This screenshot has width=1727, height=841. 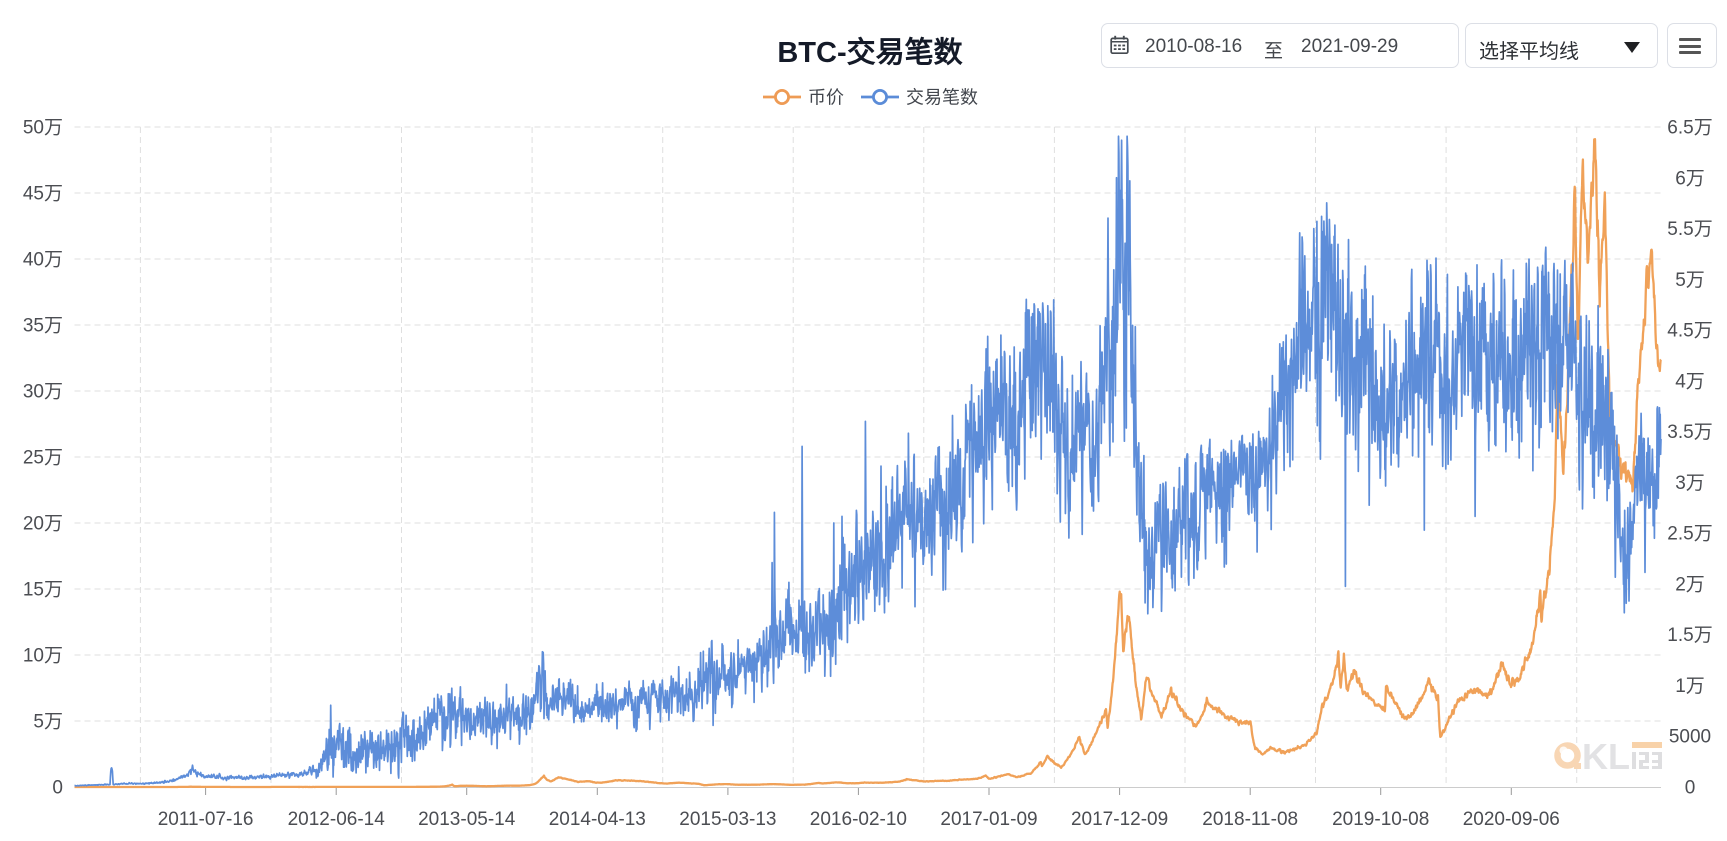 What do you see at coordinates (43, 458) in the screenshot?
I see `svg-text: 25万` at bounding box center [43, 458].